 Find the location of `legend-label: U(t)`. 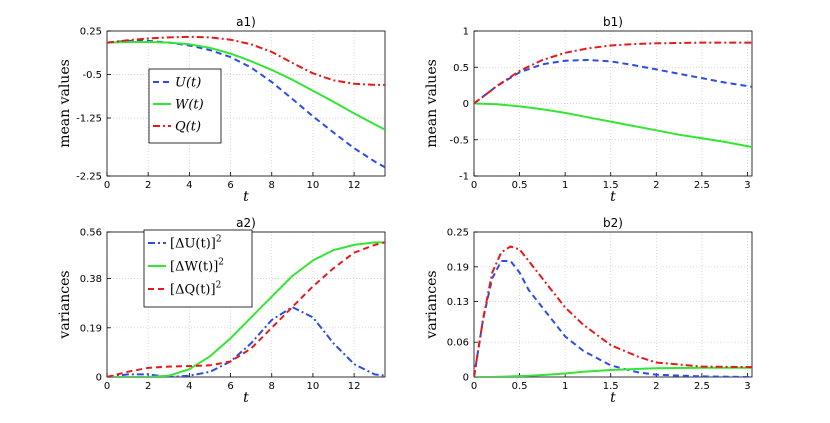

legend-label: U(t) is located at coordinates (188, 83).